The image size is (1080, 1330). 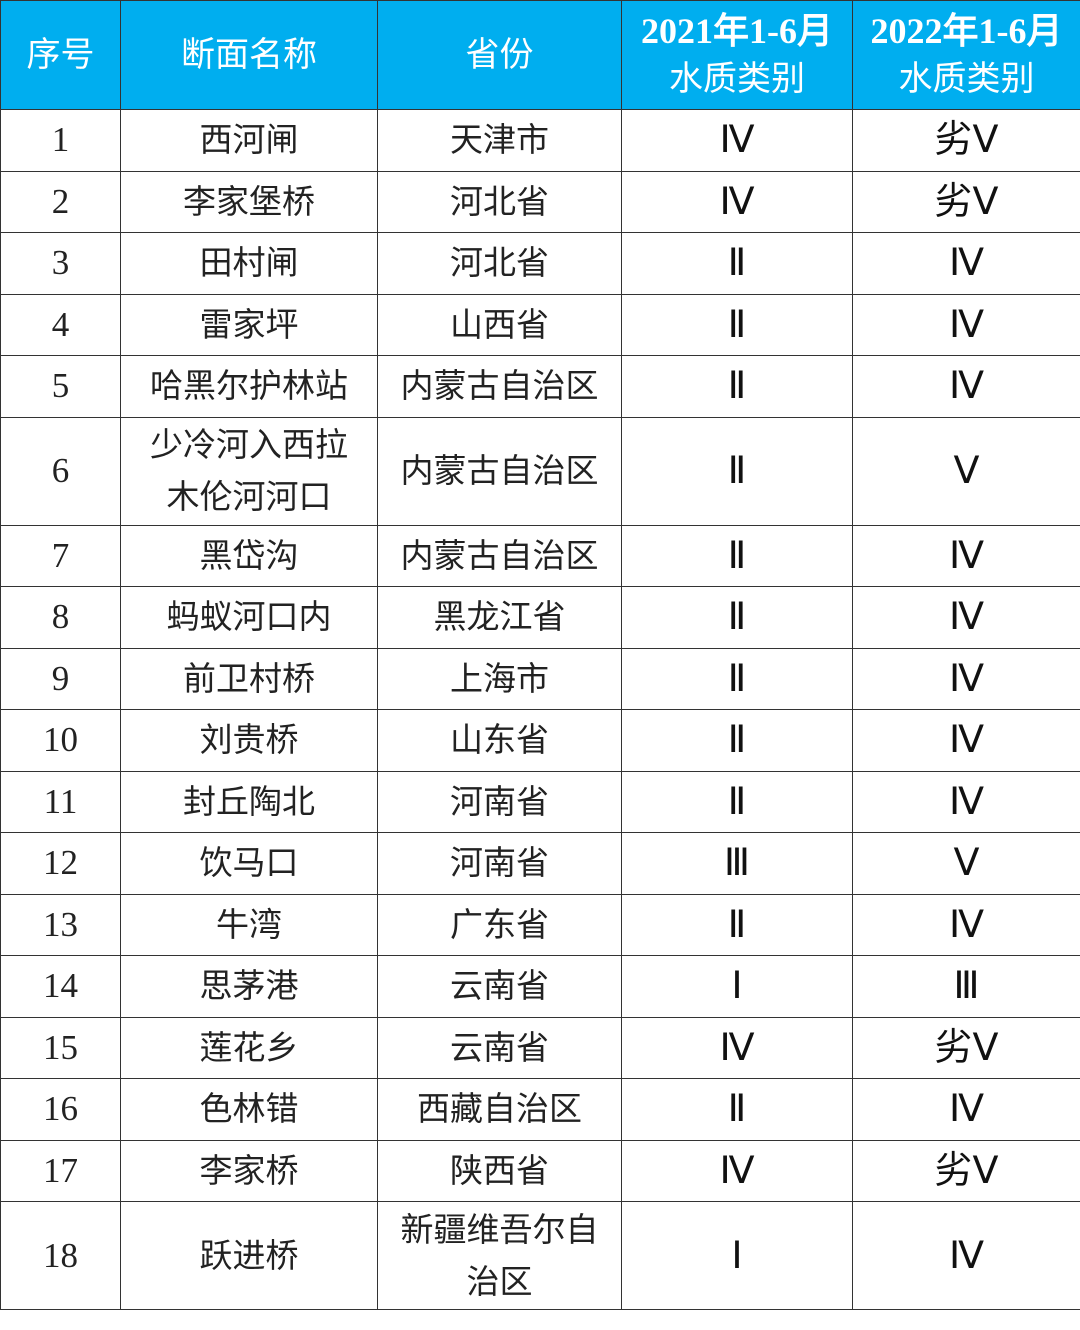 What do you see at coordinates (60, 1170) in the screenshot?
I see `cell-index: 17` at bounding box center [60, 1170].